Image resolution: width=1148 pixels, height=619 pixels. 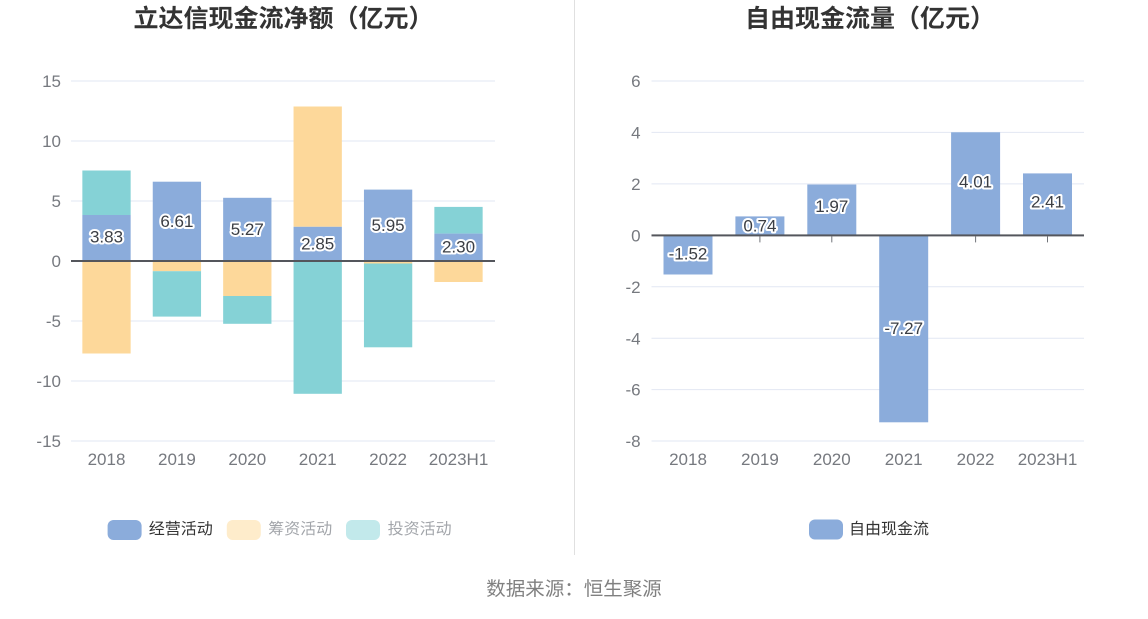 What do you see at coordinates (831, 206) in the screenshot?
I see `svg-text: 1.97` at bounding box center [831, 206].